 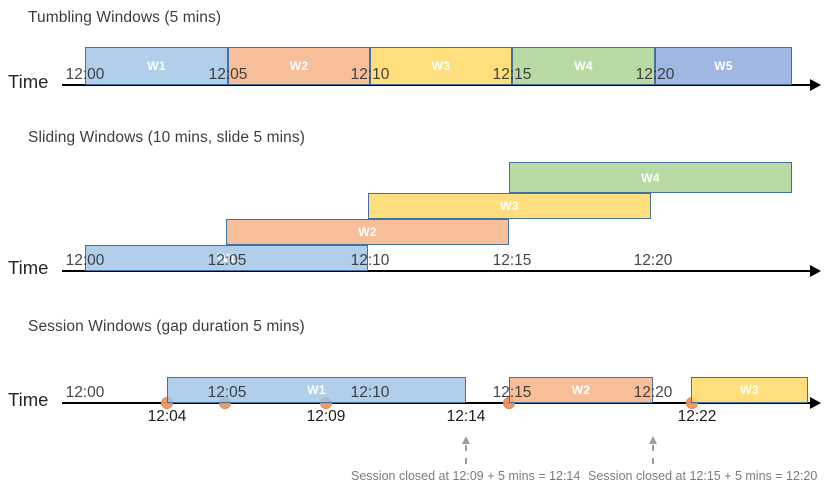 What do you see at coordinates (815, 271) in the screenshot?
I see `sliding-axis-arrowhead-icon` at bounding box center [815, 271].